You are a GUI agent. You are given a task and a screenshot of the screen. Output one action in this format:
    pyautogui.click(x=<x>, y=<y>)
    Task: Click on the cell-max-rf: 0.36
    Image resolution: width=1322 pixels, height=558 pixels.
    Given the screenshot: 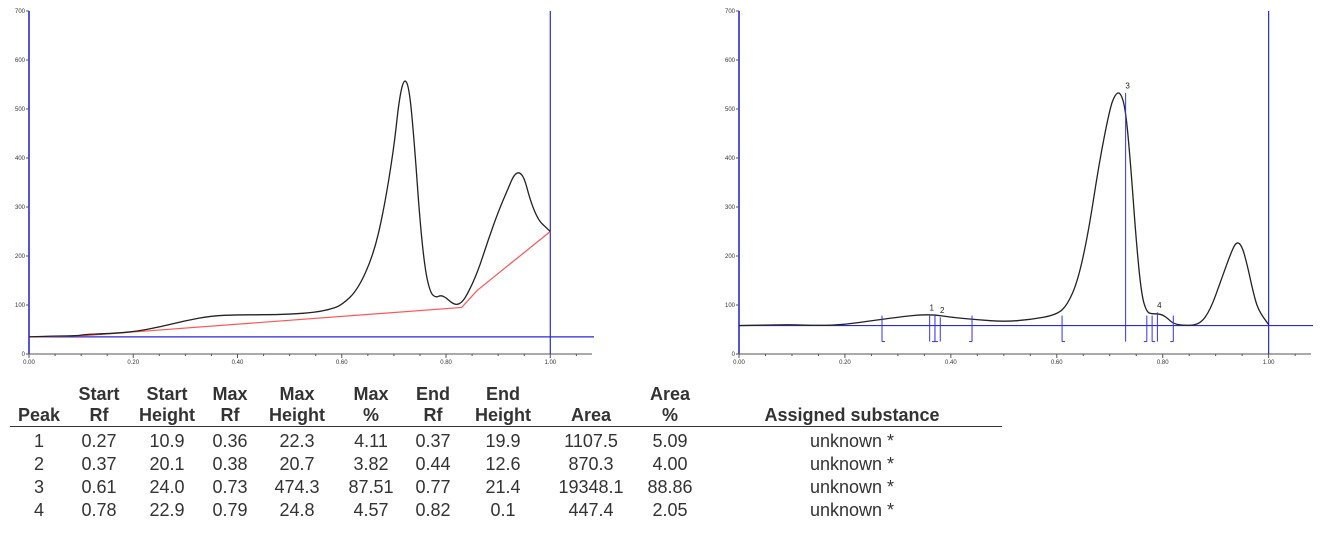 What is the action you would take?
    pyautogui.click(x=230, y=441)
    